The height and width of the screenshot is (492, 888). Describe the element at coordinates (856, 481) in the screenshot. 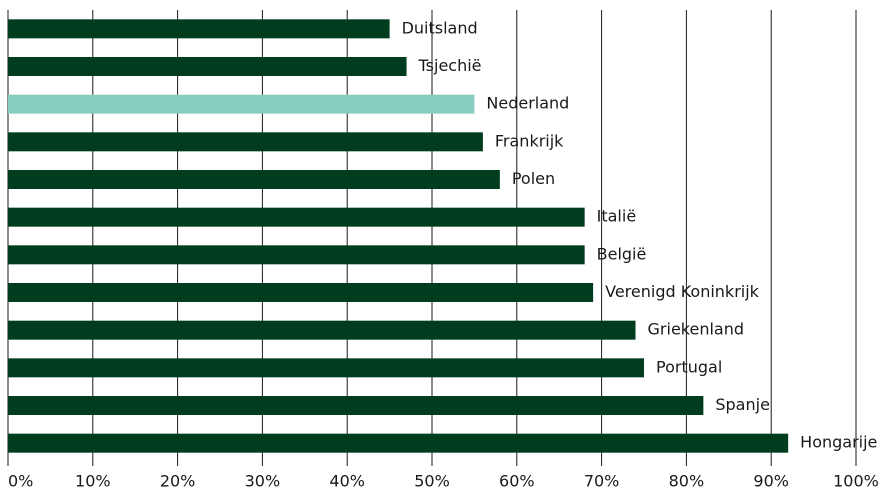

I see `x-tick-label: 100%` at that location.